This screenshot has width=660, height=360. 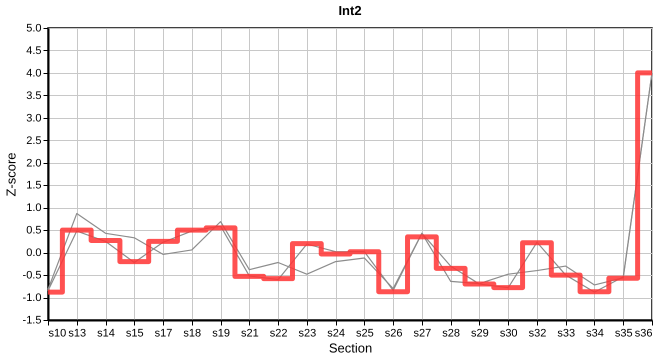 What do you see at coordinates (34, 230) in the screenshot?
I see `y-tick-label: 0.5` at bounding box center [34, 230].